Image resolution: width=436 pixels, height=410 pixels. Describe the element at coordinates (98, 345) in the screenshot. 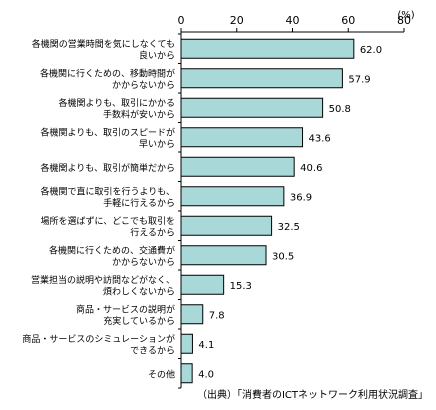

I see `category-label: 商品・サービスのシミュレーションができるから` at that location.